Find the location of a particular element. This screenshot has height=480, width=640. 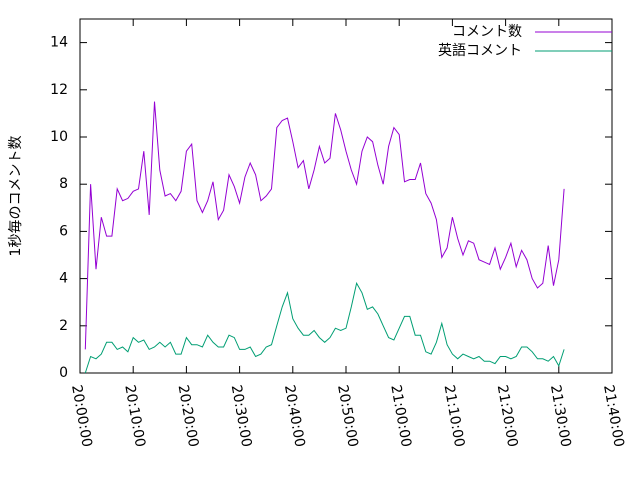

legend-label: コメント数 is located at coordinates (487, 32).